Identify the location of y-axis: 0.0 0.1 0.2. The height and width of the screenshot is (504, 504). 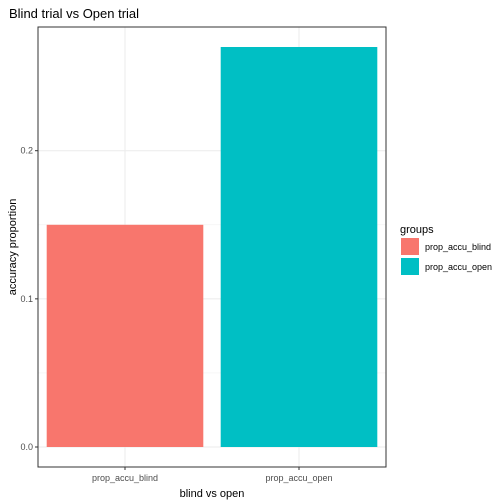
(29, 299).